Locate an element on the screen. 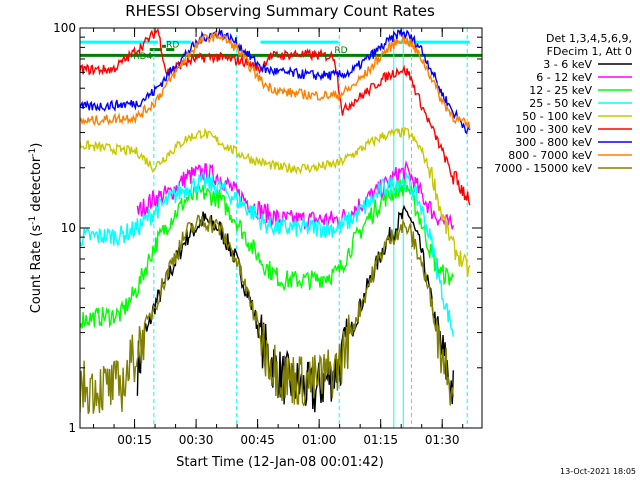 This screenshot has width=640, height=480. legend-label-2: 12 - 25 keV is located at coordinates (560, 90).